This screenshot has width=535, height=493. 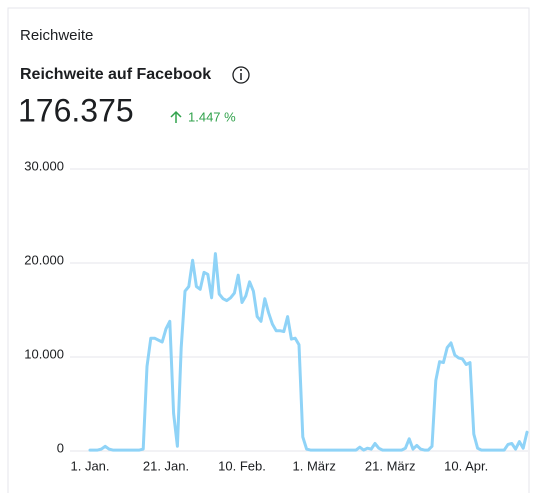 I want to click on y-tick-label: 30.000, so click(x=44, y=165).